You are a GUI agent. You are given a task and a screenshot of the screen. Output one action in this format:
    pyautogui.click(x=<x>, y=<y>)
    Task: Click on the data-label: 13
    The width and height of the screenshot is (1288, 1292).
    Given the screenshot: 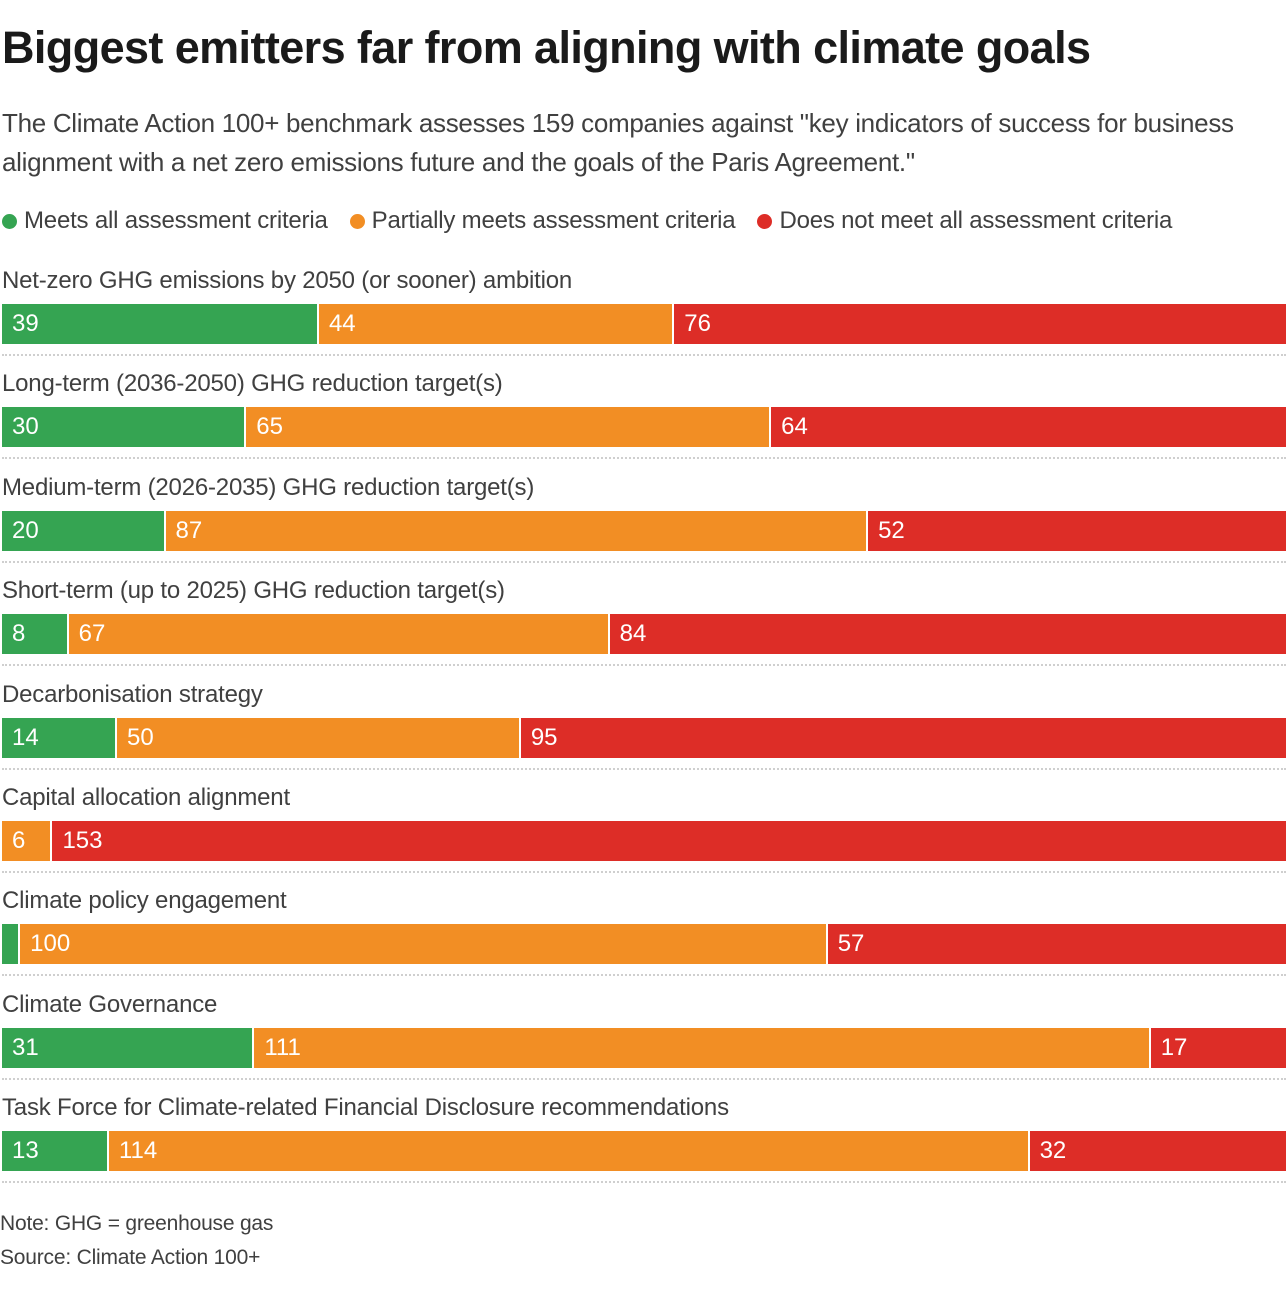 What is the action you would take?
    pyautogui.click(x=25, y=1150)
    